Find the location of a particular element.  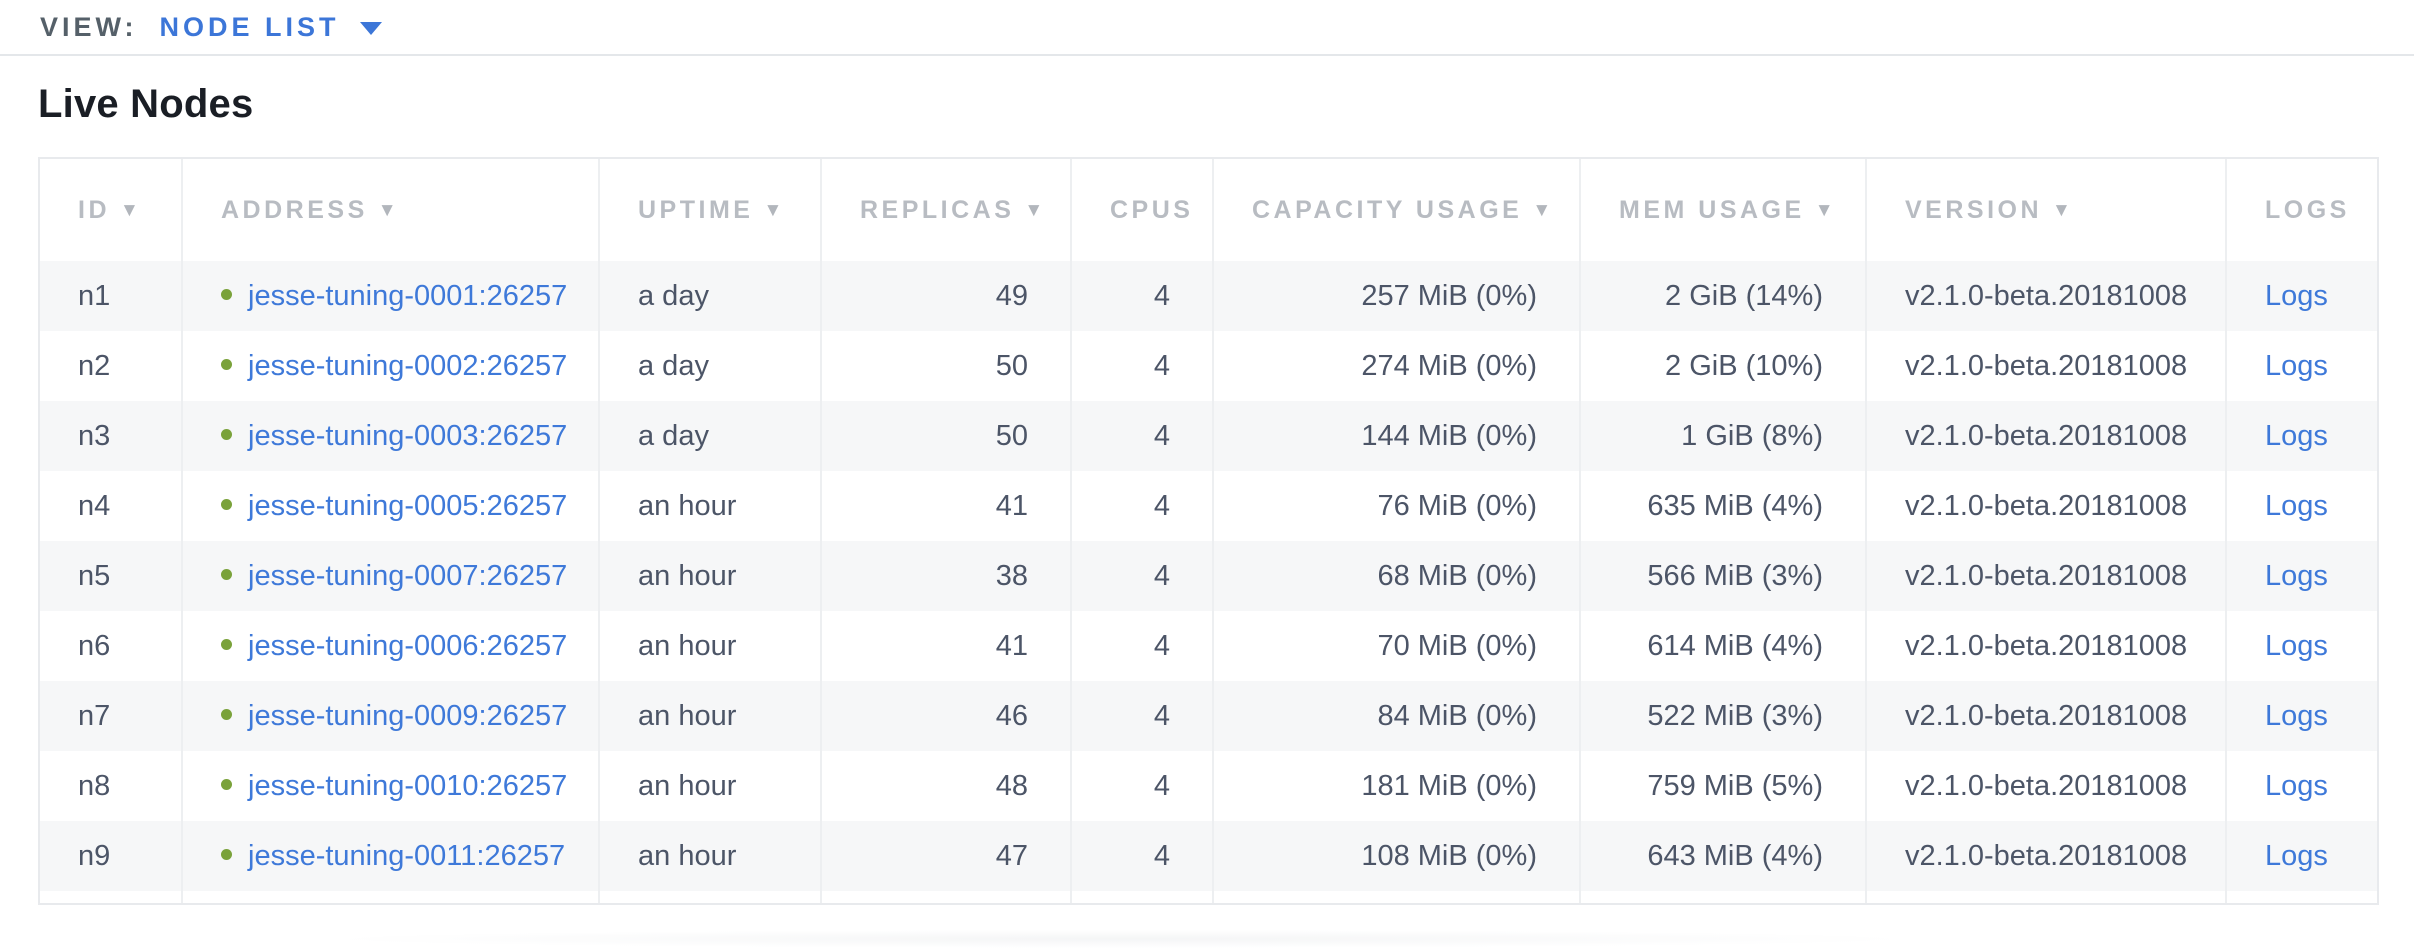

node-replicas-cell: 49 is located at coordinates (947, 296).